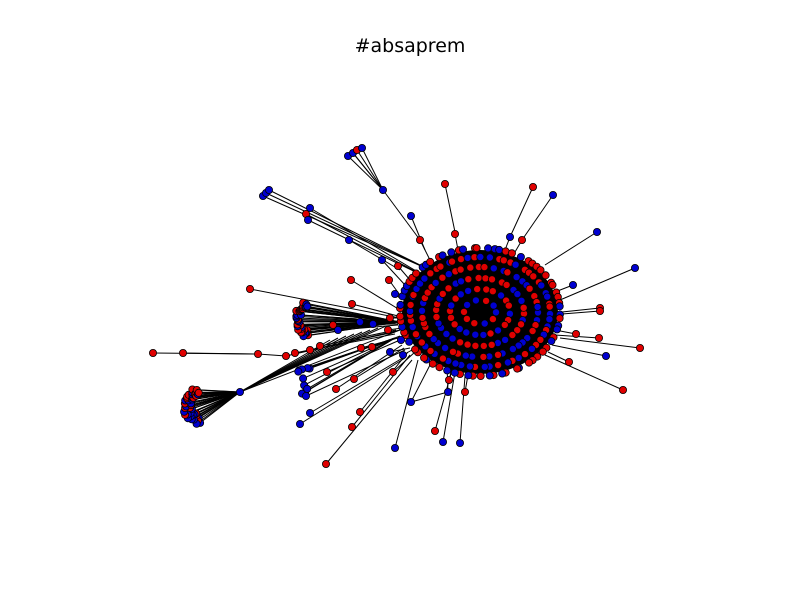 The width and height of the screenshot is (800, 600). Describe the element at coordinates (410, 46) in the screenshot. I see `graph-title: #absaprem` at that location.